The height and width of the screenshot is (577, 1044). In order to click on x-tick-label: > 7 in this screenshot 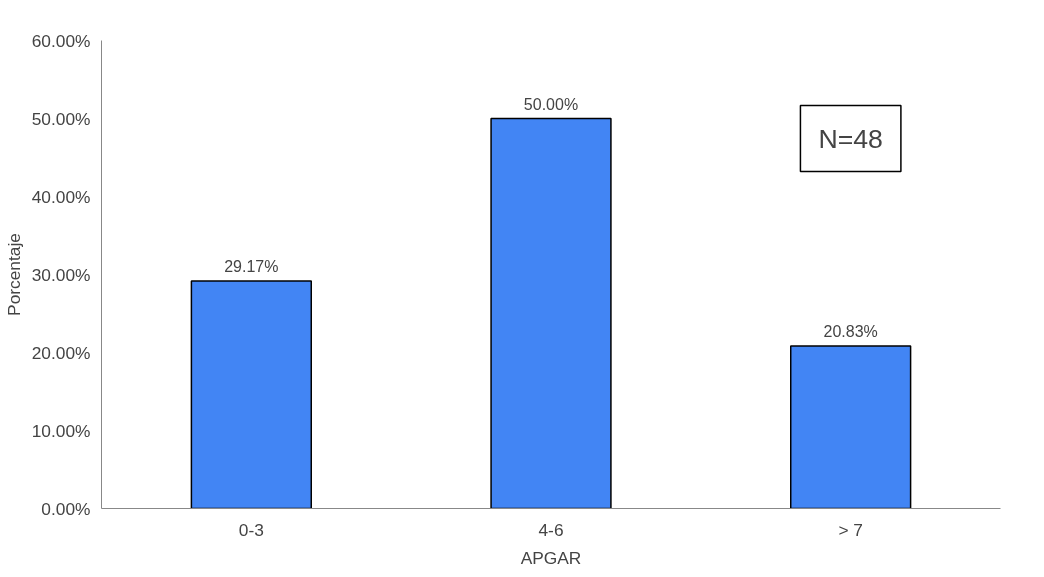, I will do `click(850, 529)`.